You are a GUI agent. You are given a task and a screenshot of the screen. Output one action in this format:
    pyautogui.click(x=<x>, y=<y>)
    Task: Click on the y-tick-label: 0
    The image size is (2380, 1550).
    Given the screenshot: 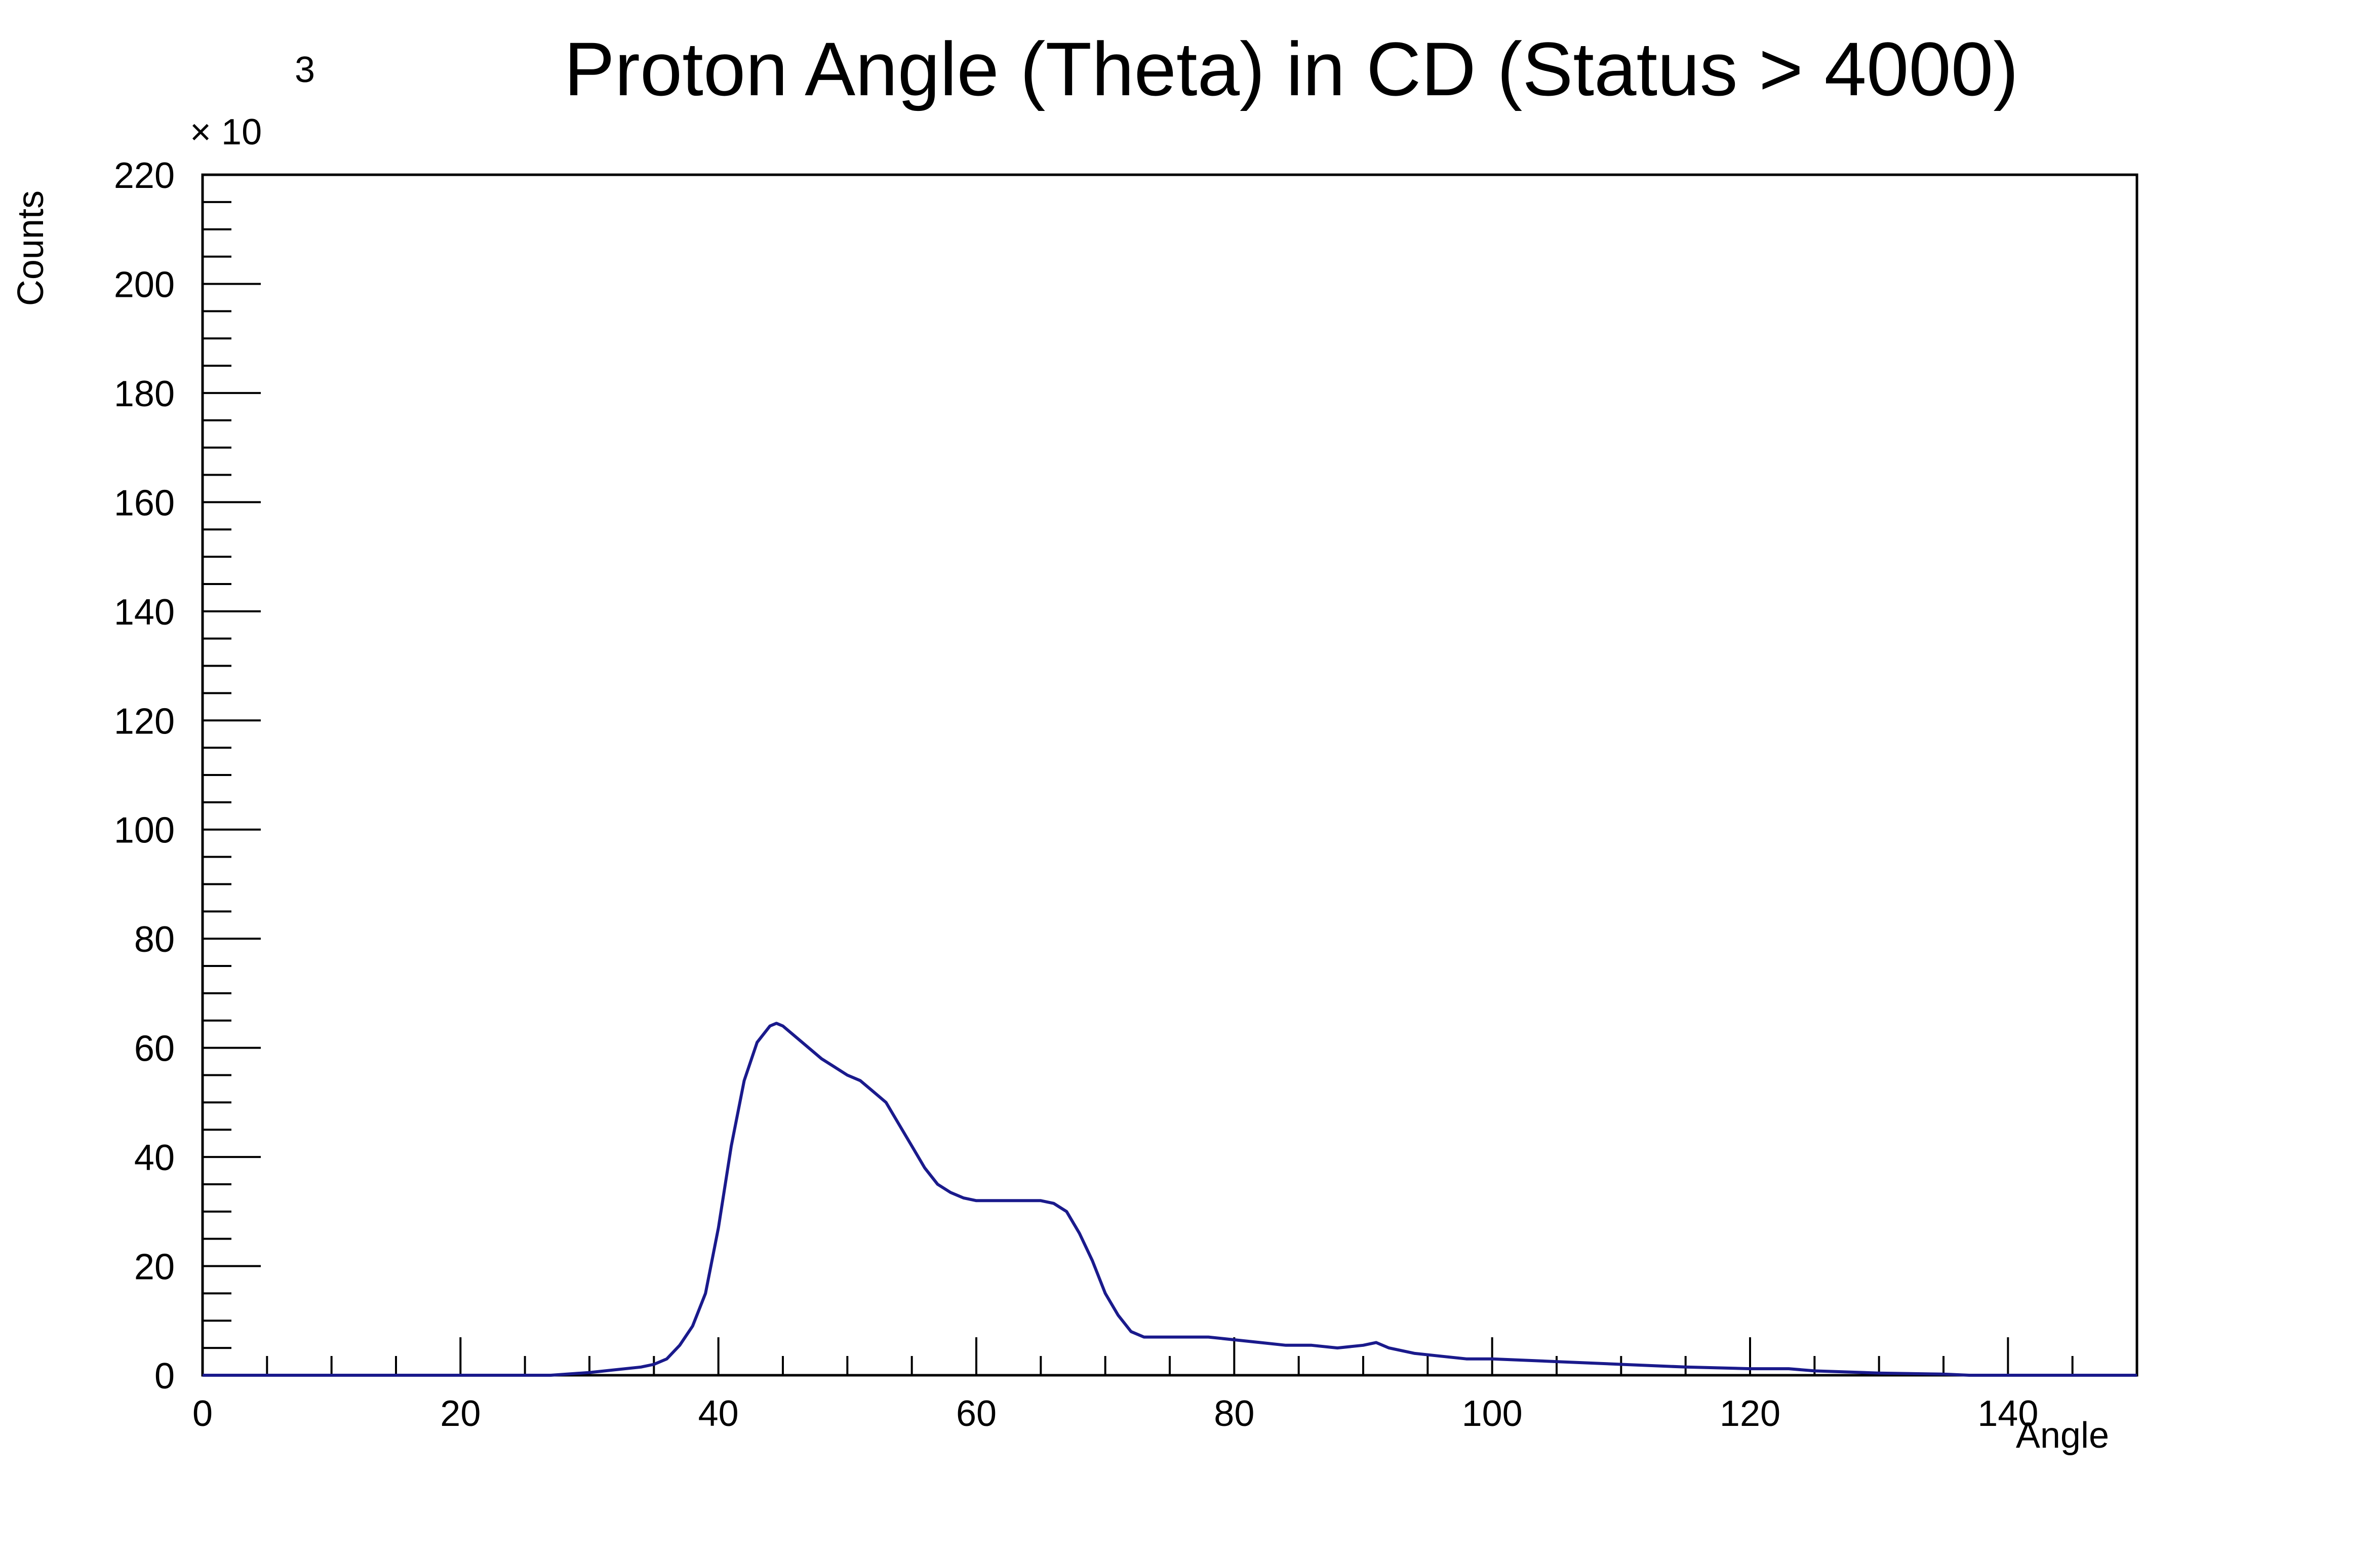 What is the action you would take?
    pyautogui.click(x=164, y=1376)
    